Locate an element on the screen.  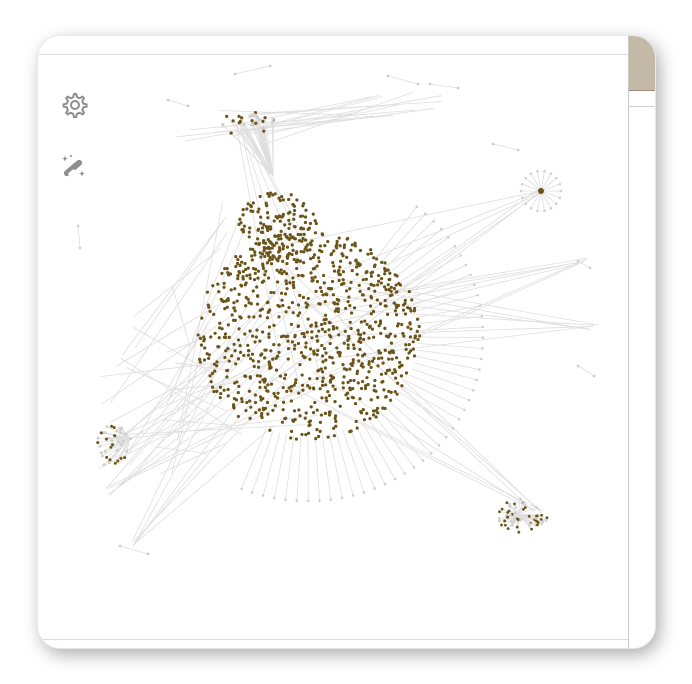
side-panel-header is located at coordinates (642, 63).